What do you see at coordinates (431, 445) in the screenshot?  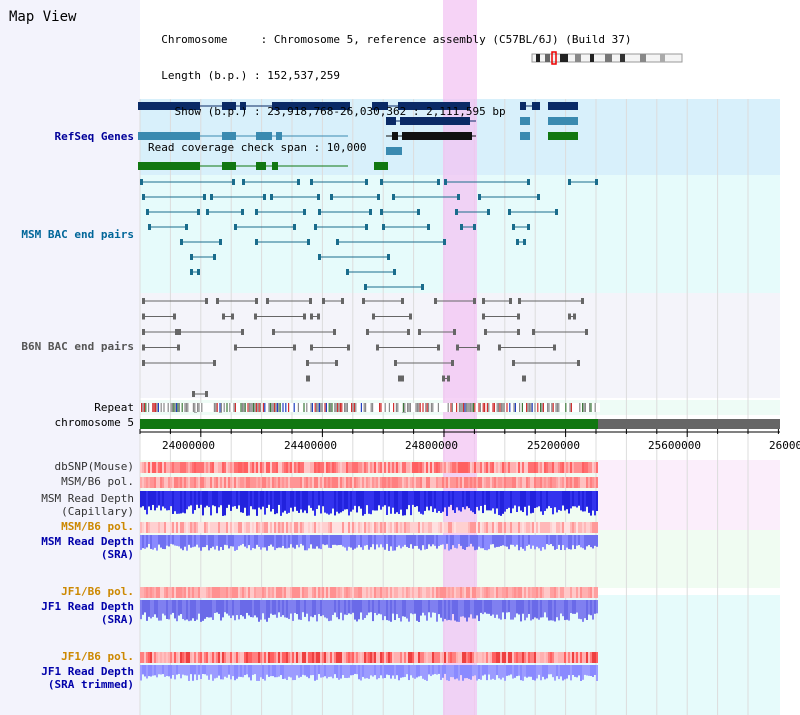 I see `ruler-tick-label: 24800000` at bounding box center [431, 445].